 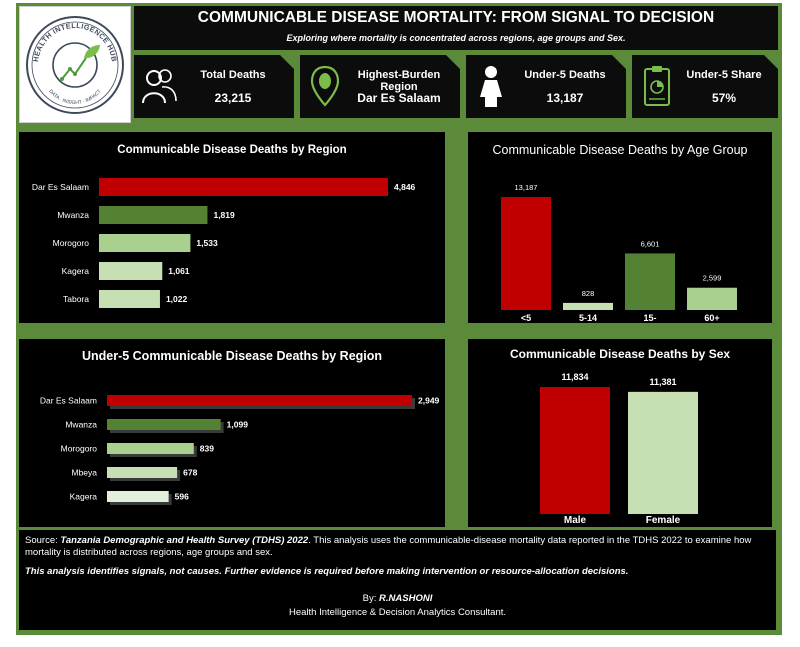 What do you see at coordinates (177, 299) in the screenshot?
I see `data-label-tabora: 1,022` at bounding box center [177, 299].